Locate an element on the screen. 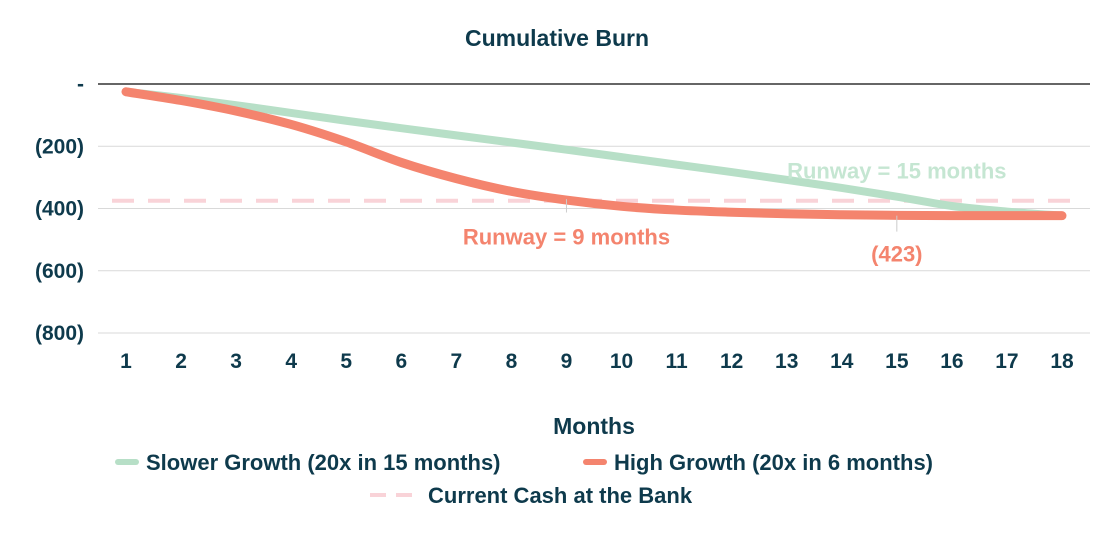 Image resolution: width=1114 pixels, height=537 pixels. annotation-runway-15-months: Runway = 15 months is located at coordinates (896, 171).